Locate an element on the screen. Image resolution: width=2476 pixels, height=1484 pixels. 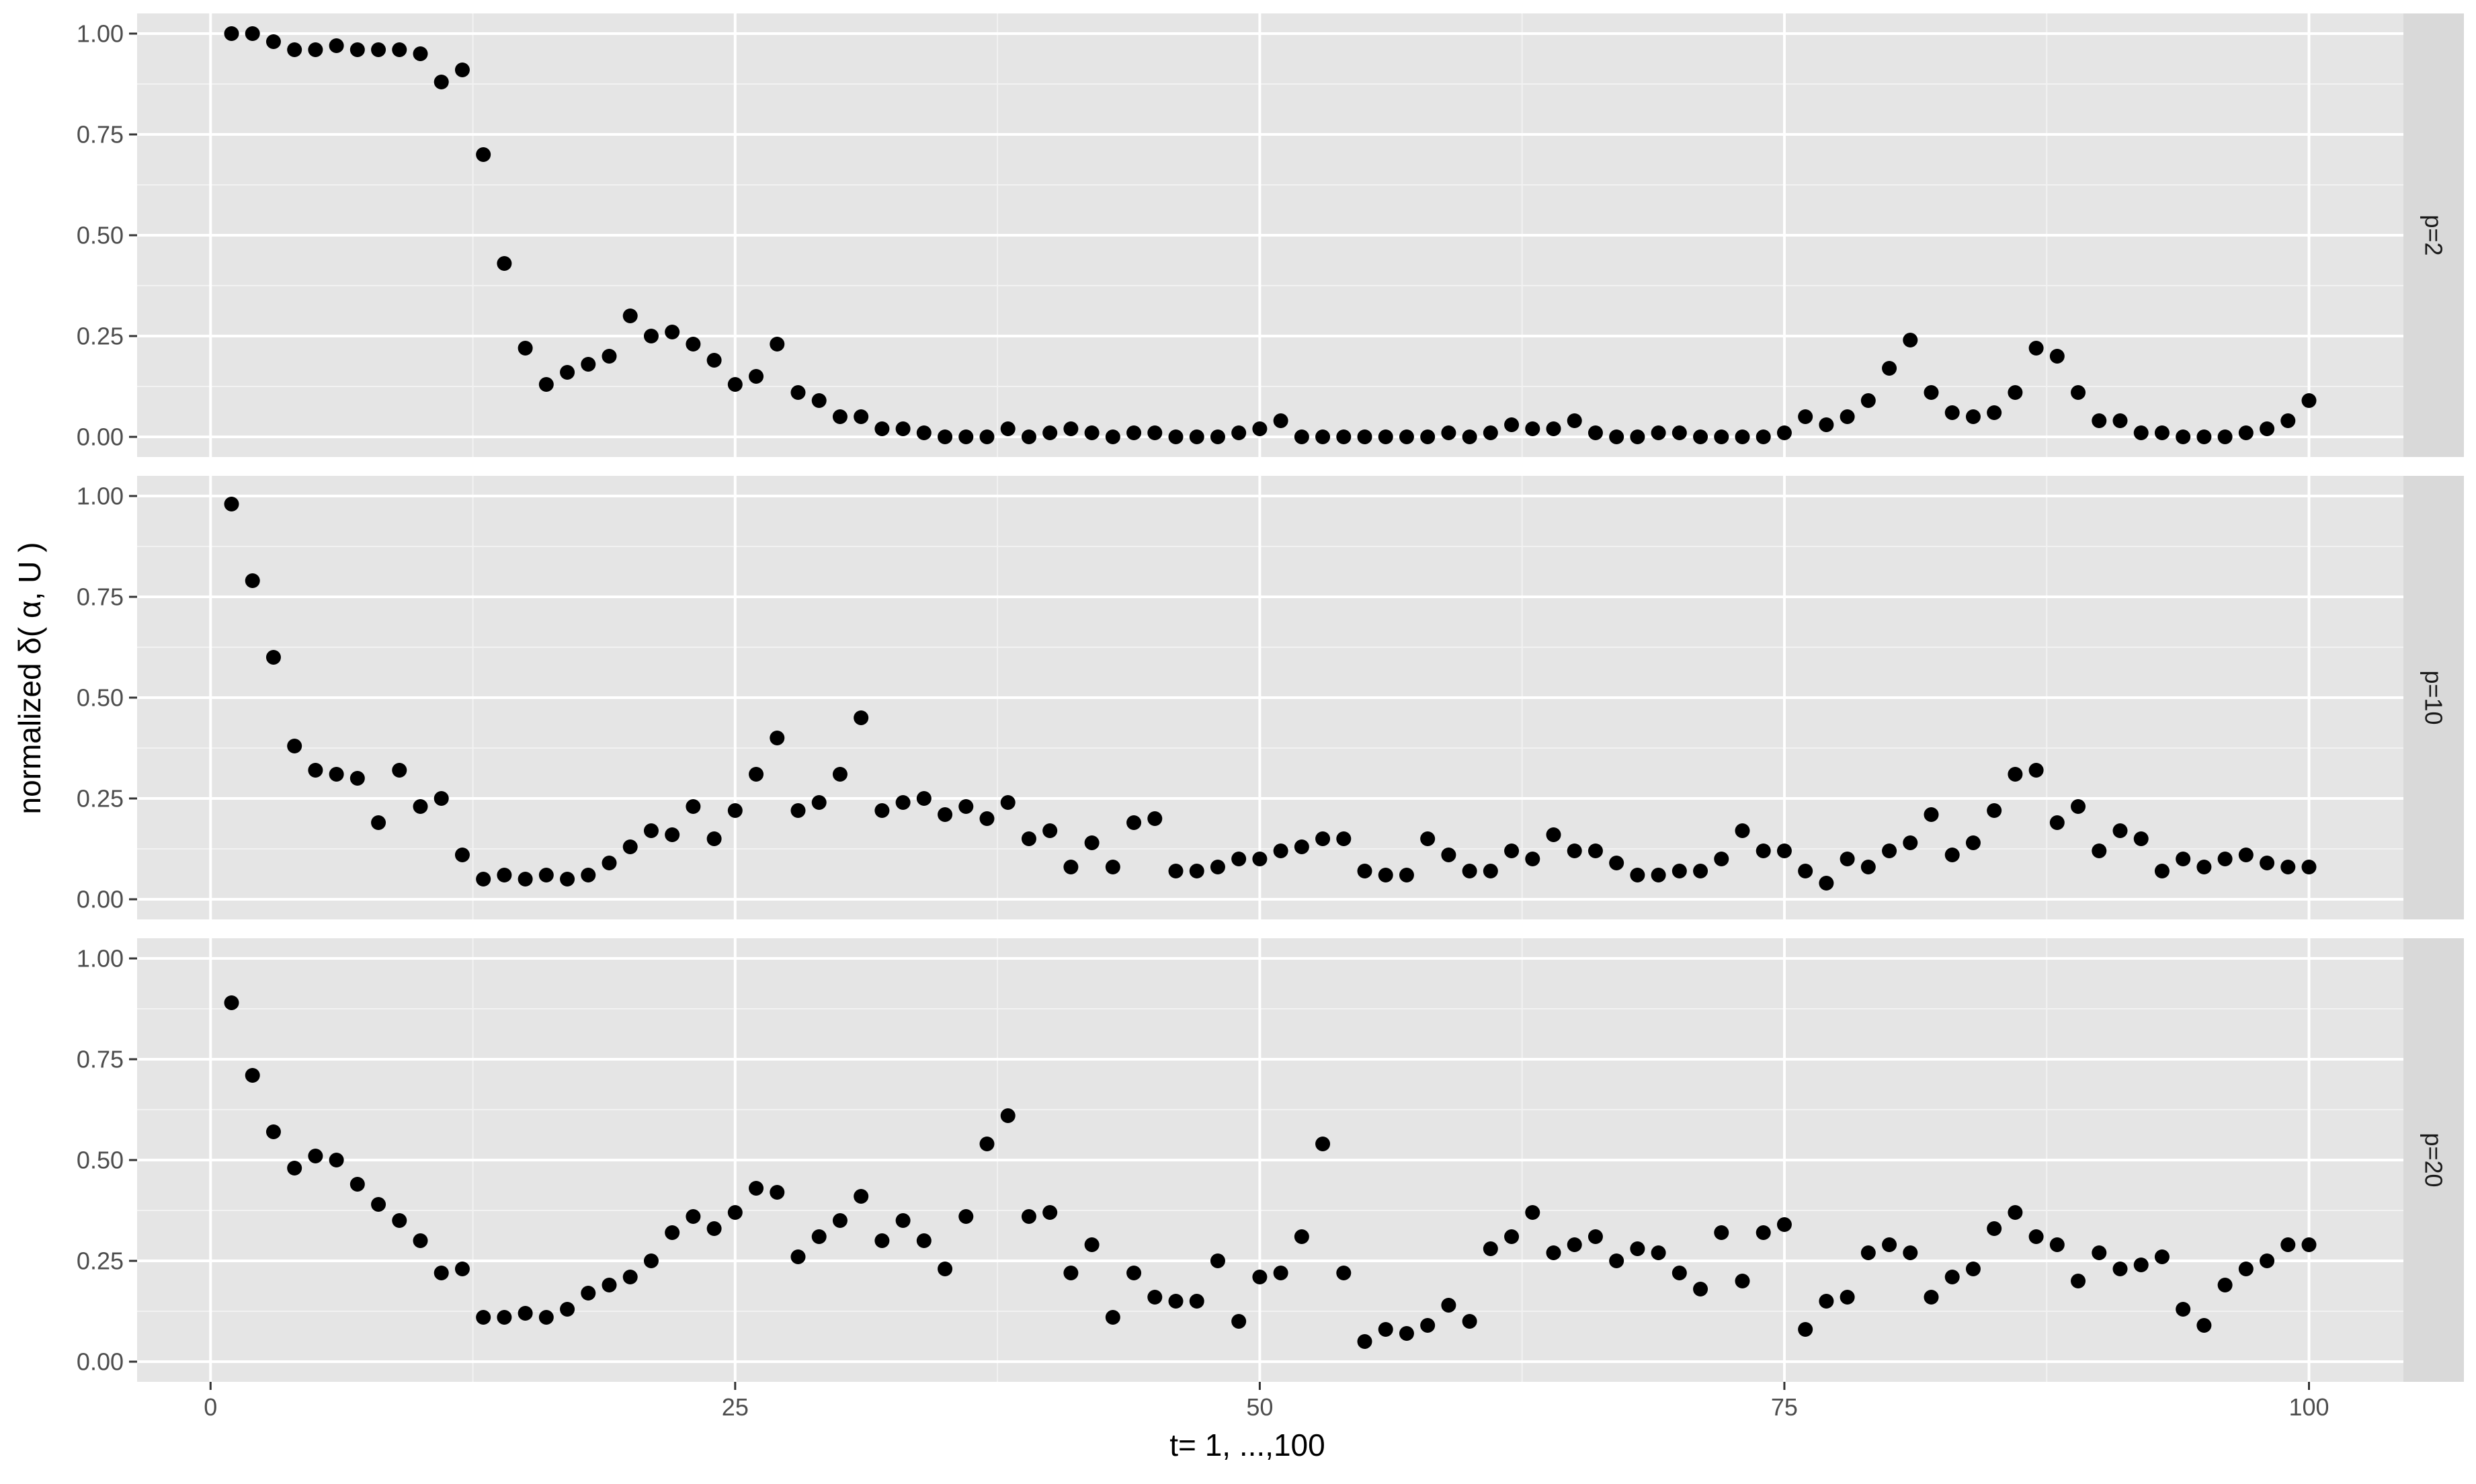
y-tick-label: 0.25 is located at coordinates (100, 336).